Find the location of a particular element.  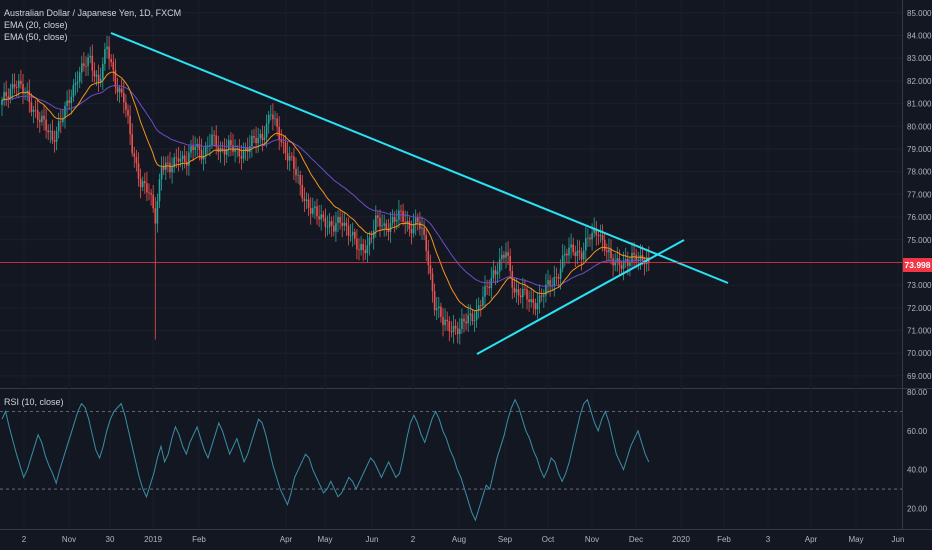

ema50-legend: EMA (50, close) is located at coordinates (36, 37).